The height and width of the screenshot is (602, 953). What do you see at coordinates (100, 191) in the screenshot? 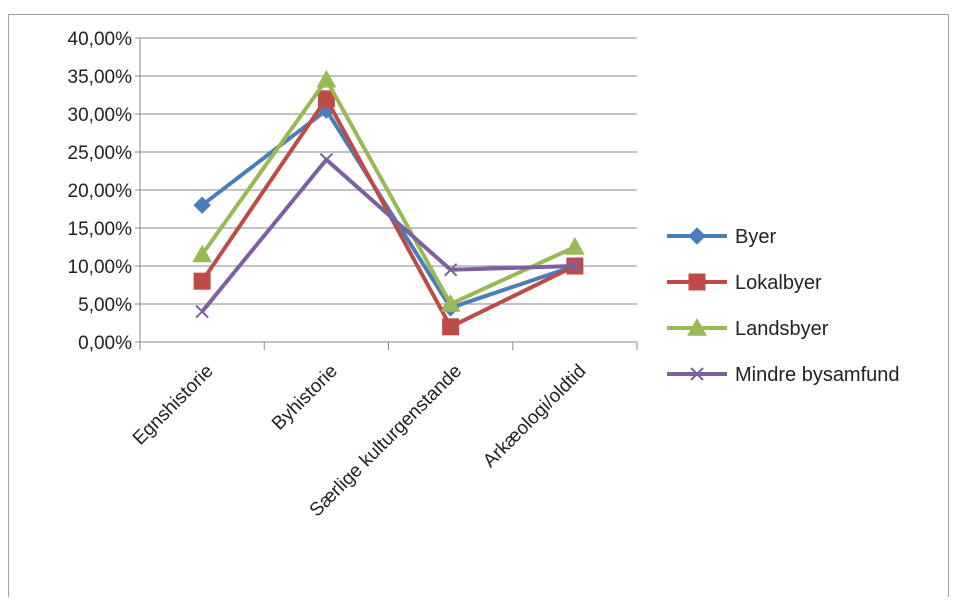
I see `y-tick-label: 20,00%` at bounding box center [100, 191].